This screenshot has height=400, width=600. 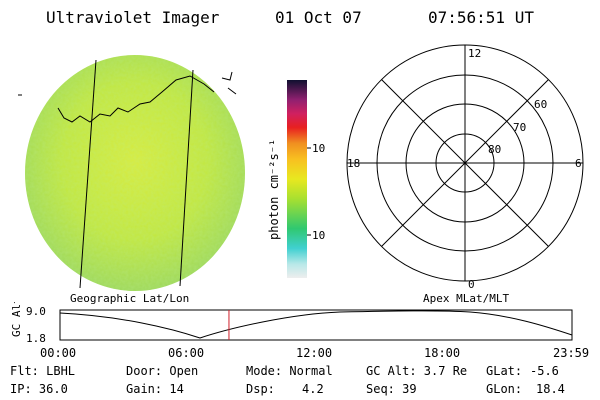 What do you see at coordinates (519, 127) in the screenshot?
I see `lat-label-70: 70` at bounding box center [519, 127].